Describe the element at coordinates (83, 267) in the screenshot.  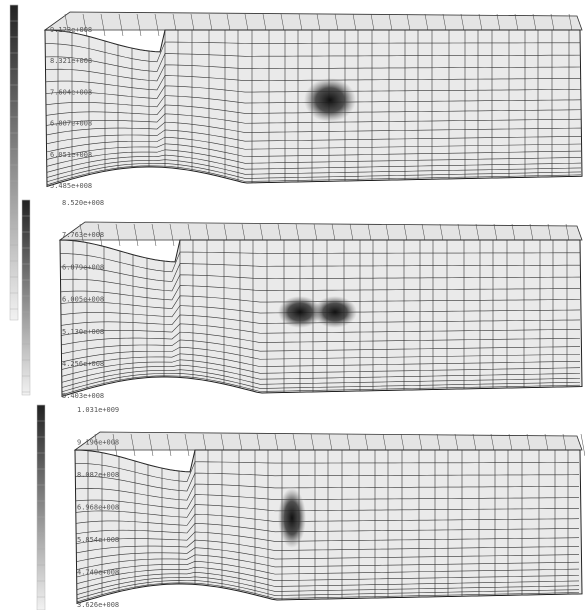
I see `colorbar-label: 6.879e+008` at that location.